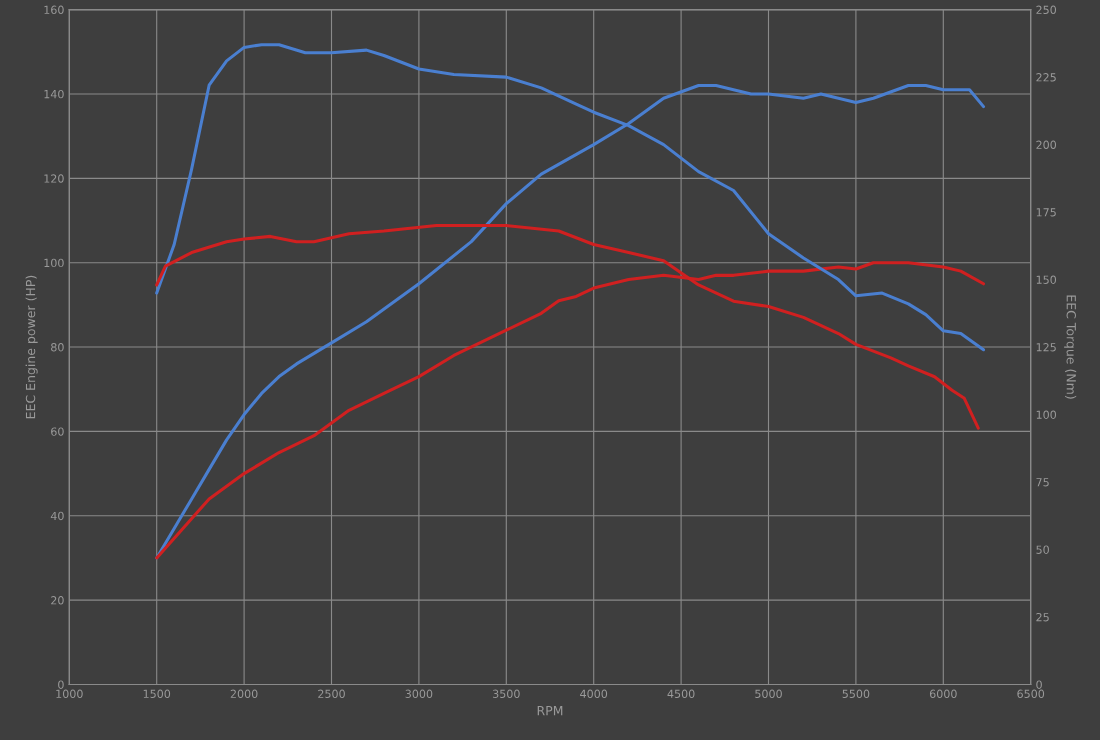 The width and height of the screenshot is (1100, 740). I want to click on y-tick-label: 160, so click(54, 9).